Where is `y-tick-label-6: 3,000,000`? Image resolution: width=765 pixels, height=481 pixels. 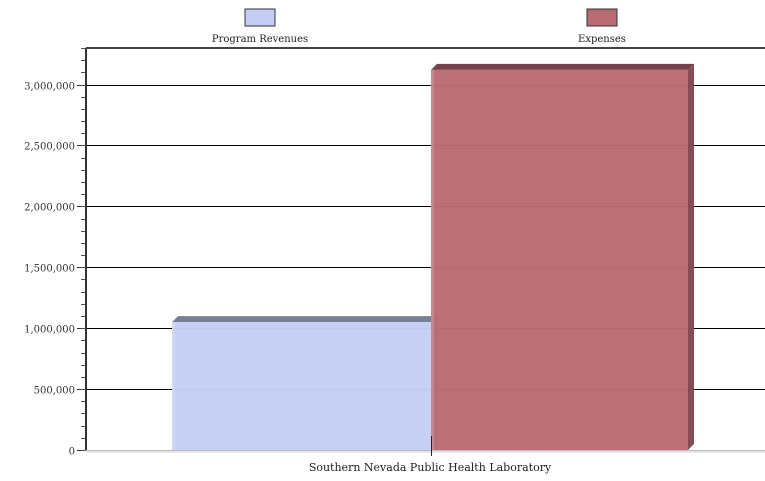 y-tick-label-6: 3,000,000 is located at coordinates (49, 87).